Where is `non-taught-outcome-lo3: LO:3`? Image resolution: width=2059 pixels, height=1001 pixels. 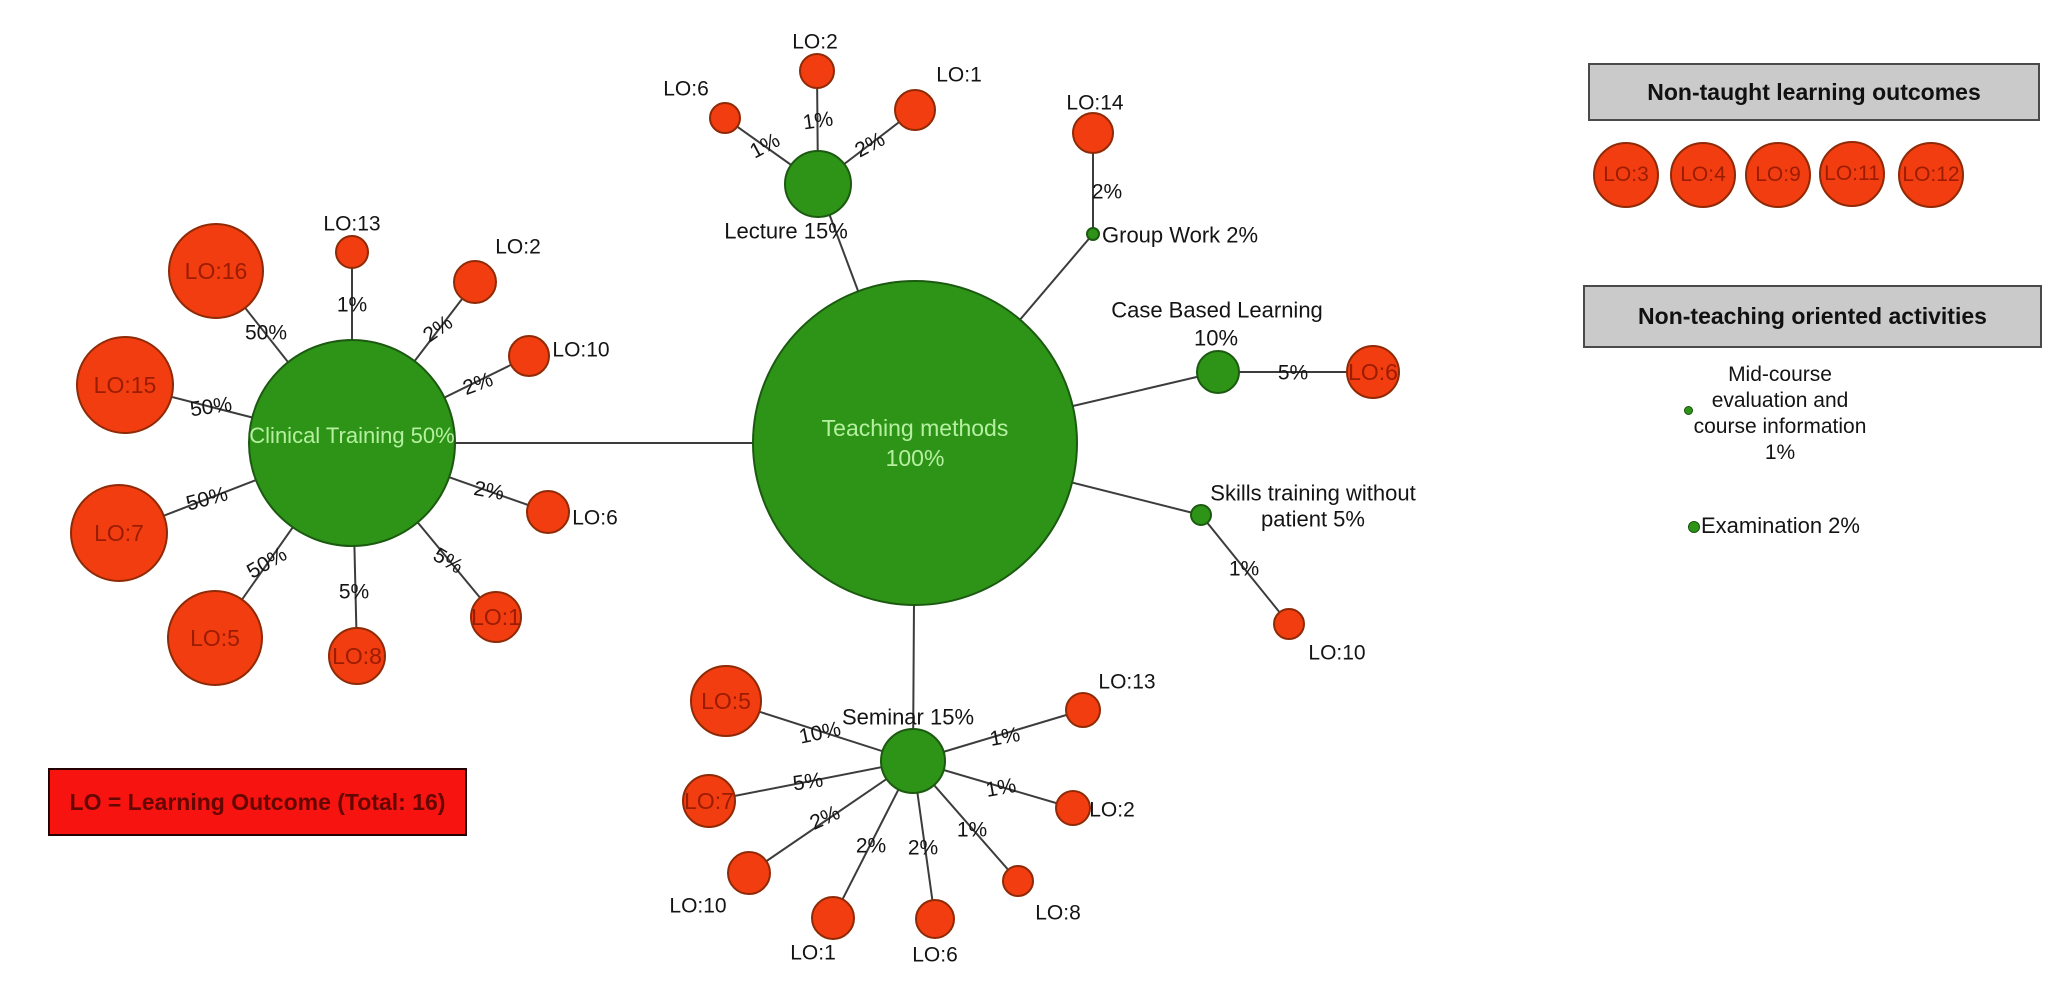 non-taught-outcome-lo3: LO:3 is located at coordinates (1626, 175).